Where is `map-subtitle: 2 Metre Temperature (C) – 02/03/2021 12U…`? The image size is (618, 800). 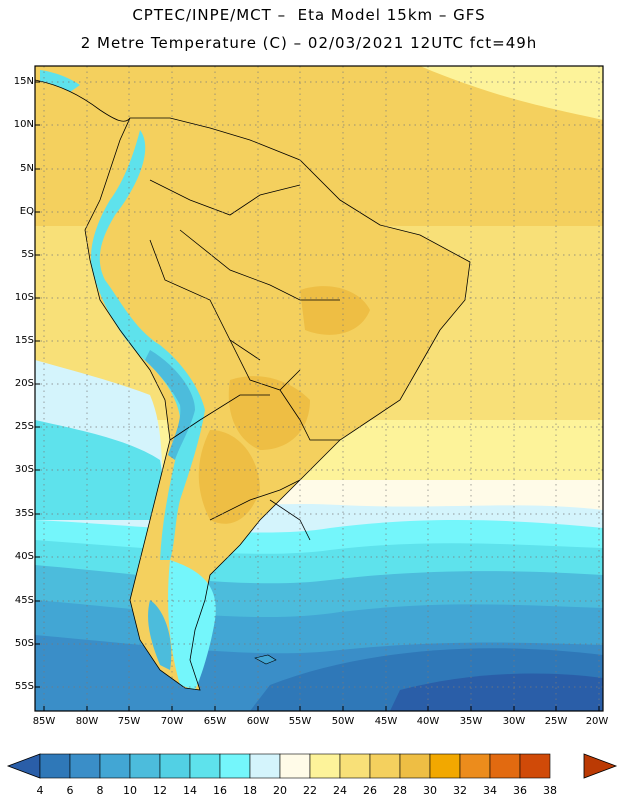
map-subtitle: 2 Metre Temperature (C) – 02/03/2021 12U… is located at coordinates (309, 43).